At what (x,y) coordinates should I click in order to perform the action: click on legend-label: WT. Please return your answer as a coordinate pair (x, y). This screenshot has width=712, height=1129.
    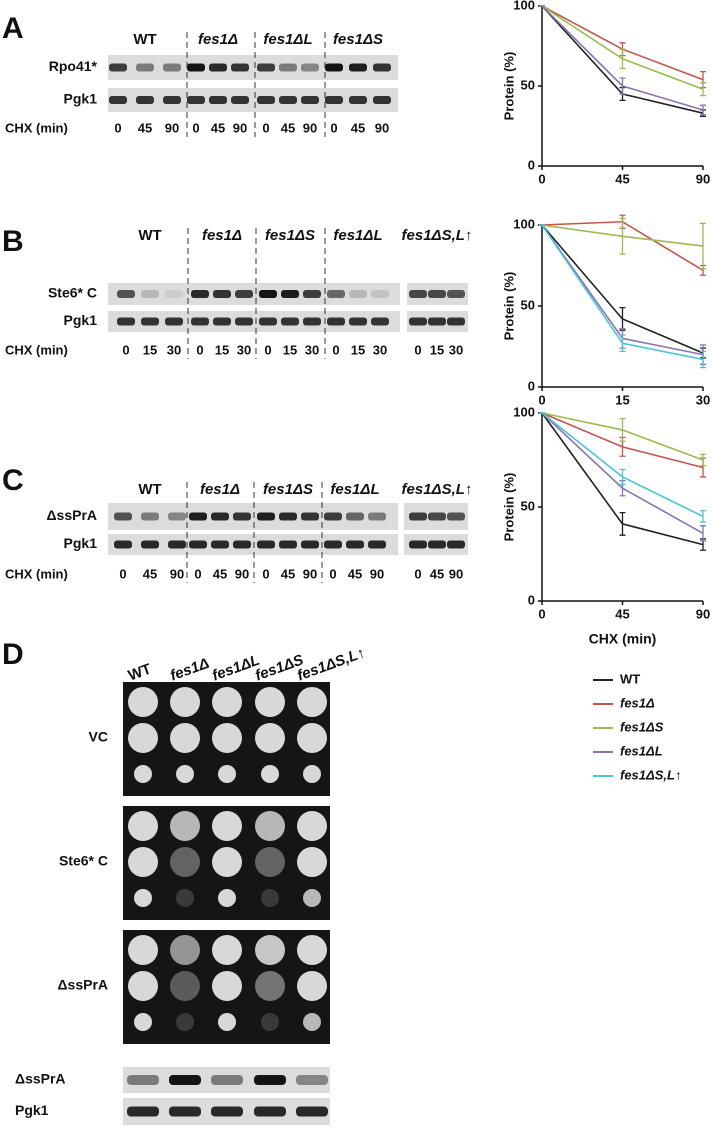
    Looking at the image, I should click on (630, 678).